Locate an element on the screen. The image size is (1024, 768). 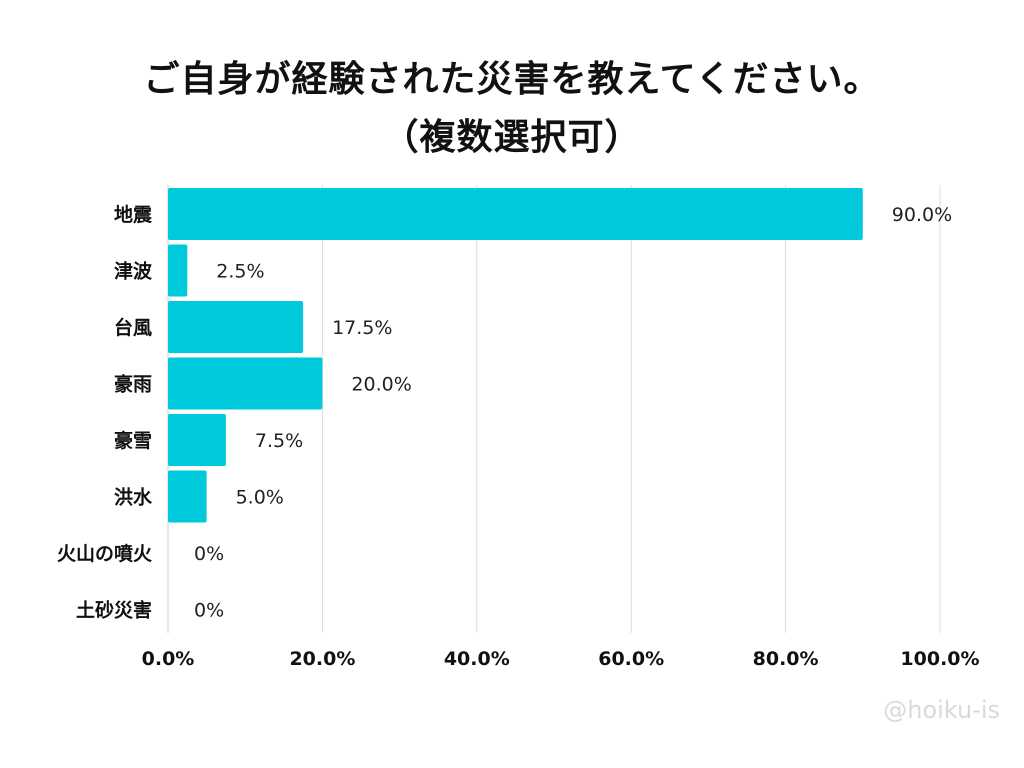
category-label: 火山の噴火 is located at coordinates (105, 554).